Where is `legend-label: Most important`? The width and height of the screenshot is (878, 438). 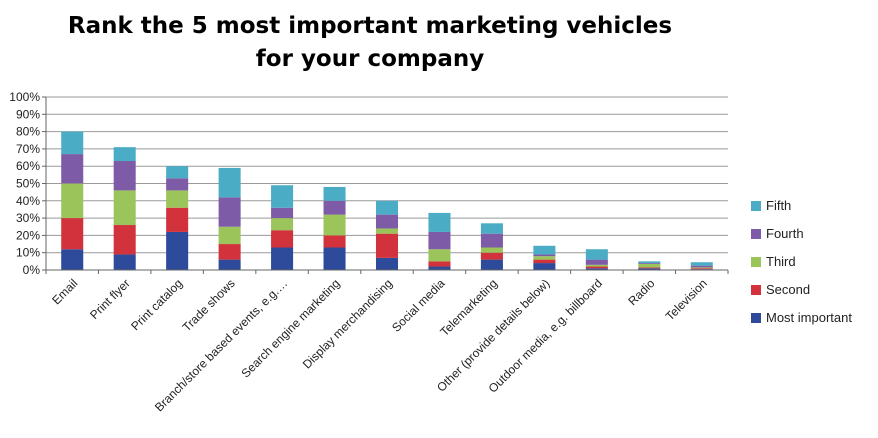 legend-label: Most important is located at coordinates (809, 317).